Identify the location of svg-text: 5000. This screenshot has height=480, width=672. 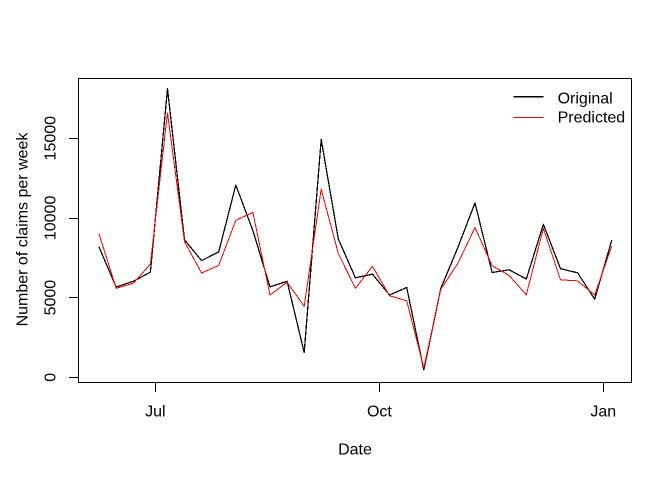
(51, 298).